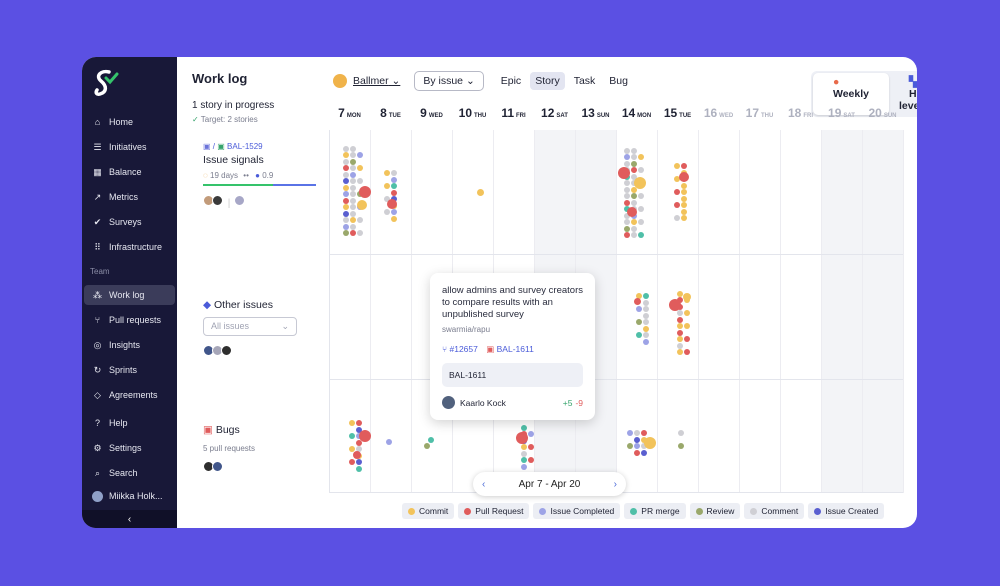  Describe the element at coordinates (129, 519) in the screenshot. I see `collapse-sidebar-button: ‹` at that location.